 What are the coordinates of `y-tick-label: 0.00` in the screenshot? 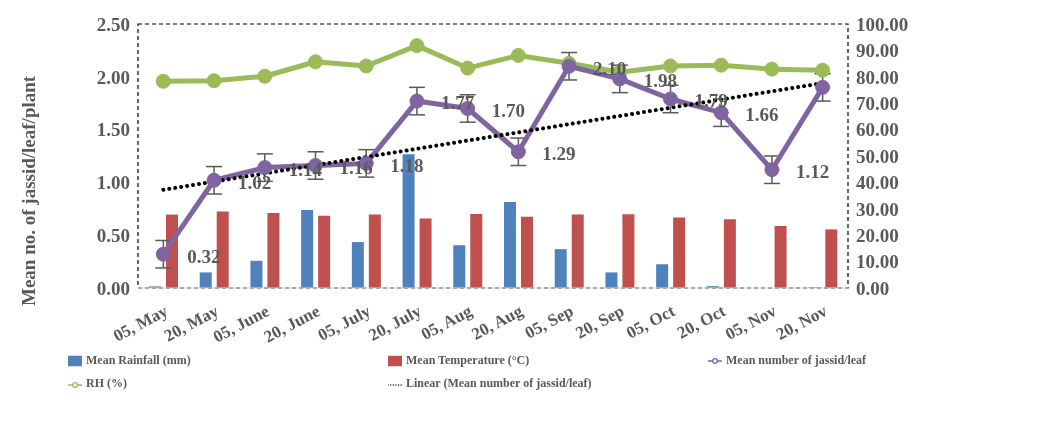 It's located at (113, 288).